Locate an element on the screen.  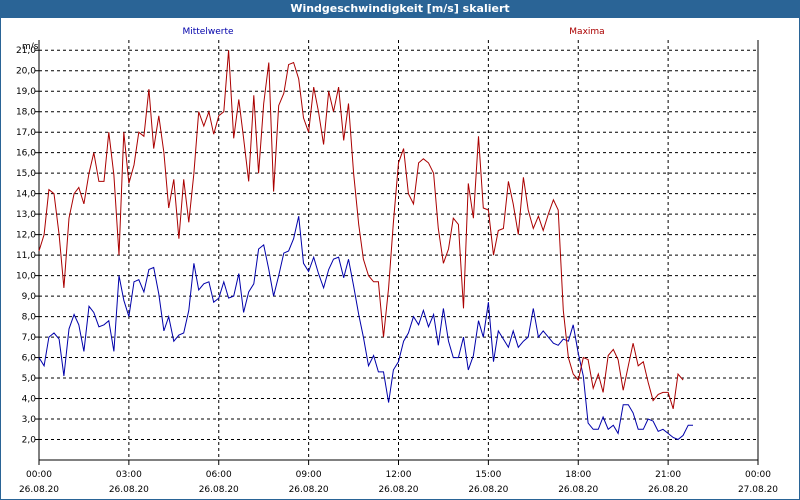
y-tick-label: 11,0 is located at coordinates (26, 256).